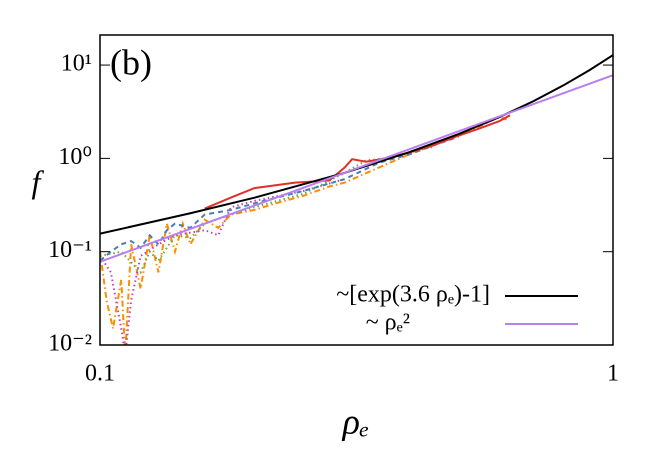 The image size is (664, 465). I want to click on legend-label: ~ ρₑ², so click(388, 323).